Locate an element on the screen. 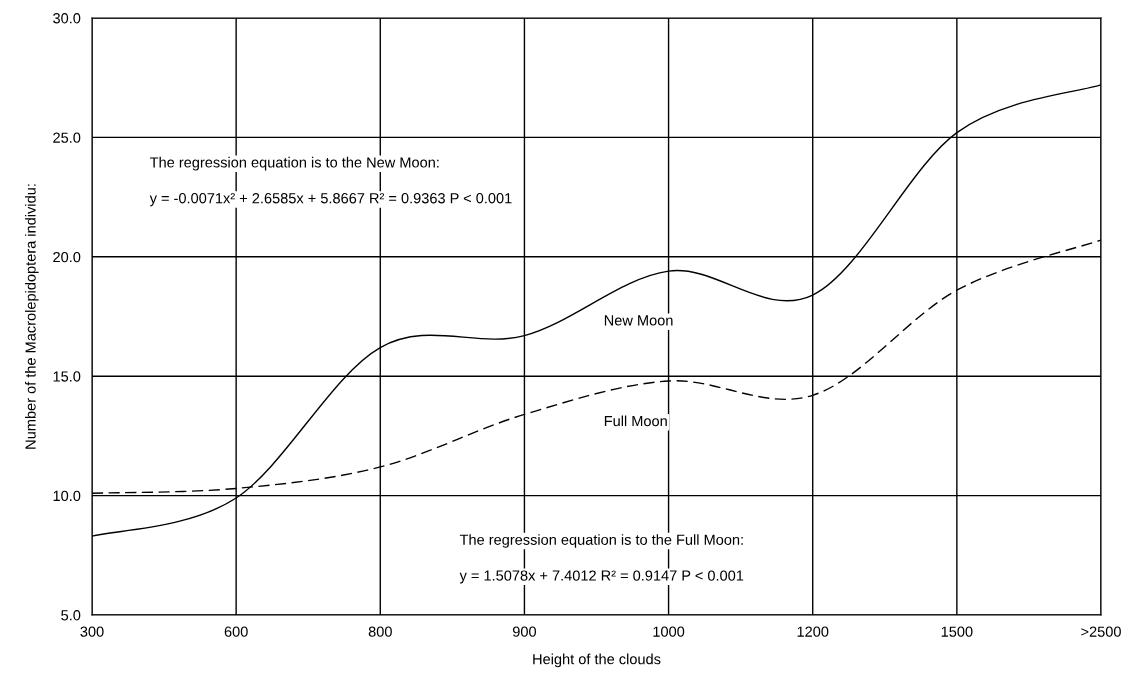  annotation: The regression equation is to the New Moon: is located at coordinates (294, 163).